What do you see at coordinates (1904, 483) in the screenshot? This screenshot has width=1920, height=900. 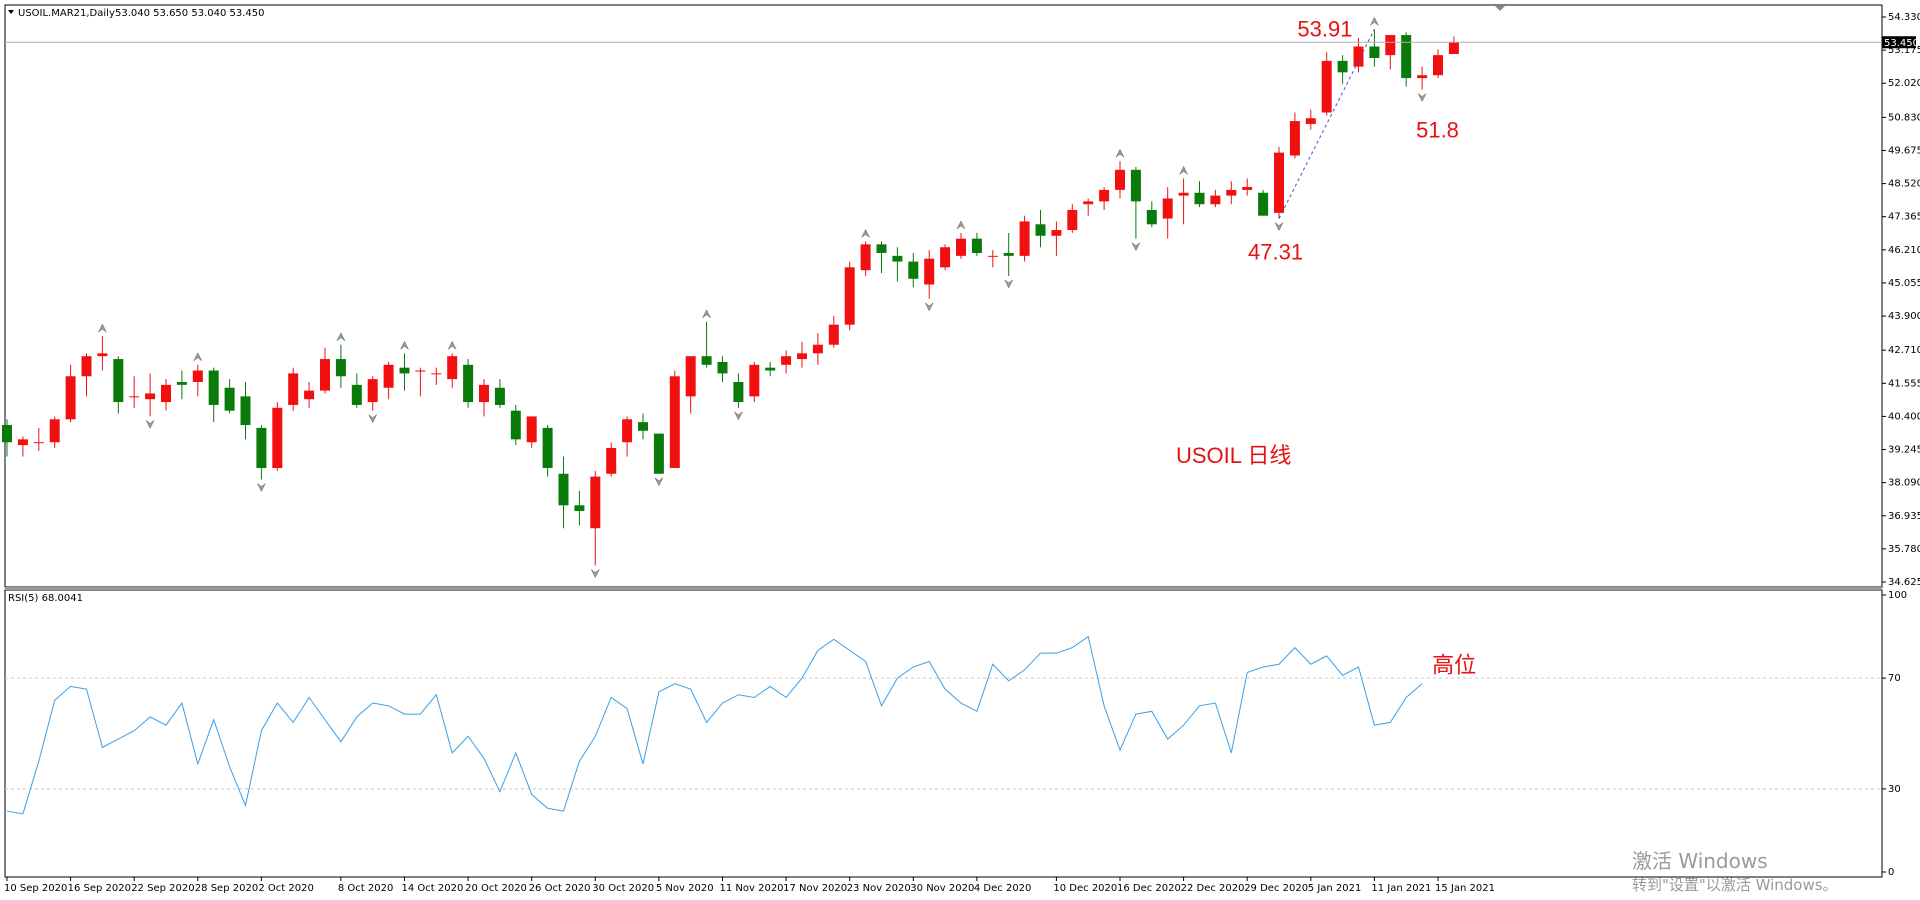 I see `price-tick-label: 38.090` at bounding box center [1904, 483].